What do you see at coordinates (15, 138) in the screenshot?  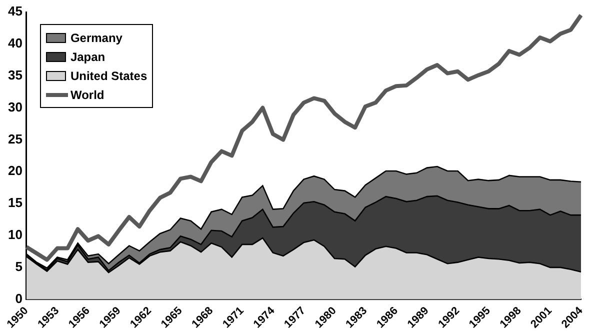 I see `y-tick-label: 25` at bounding box center [15, 138].